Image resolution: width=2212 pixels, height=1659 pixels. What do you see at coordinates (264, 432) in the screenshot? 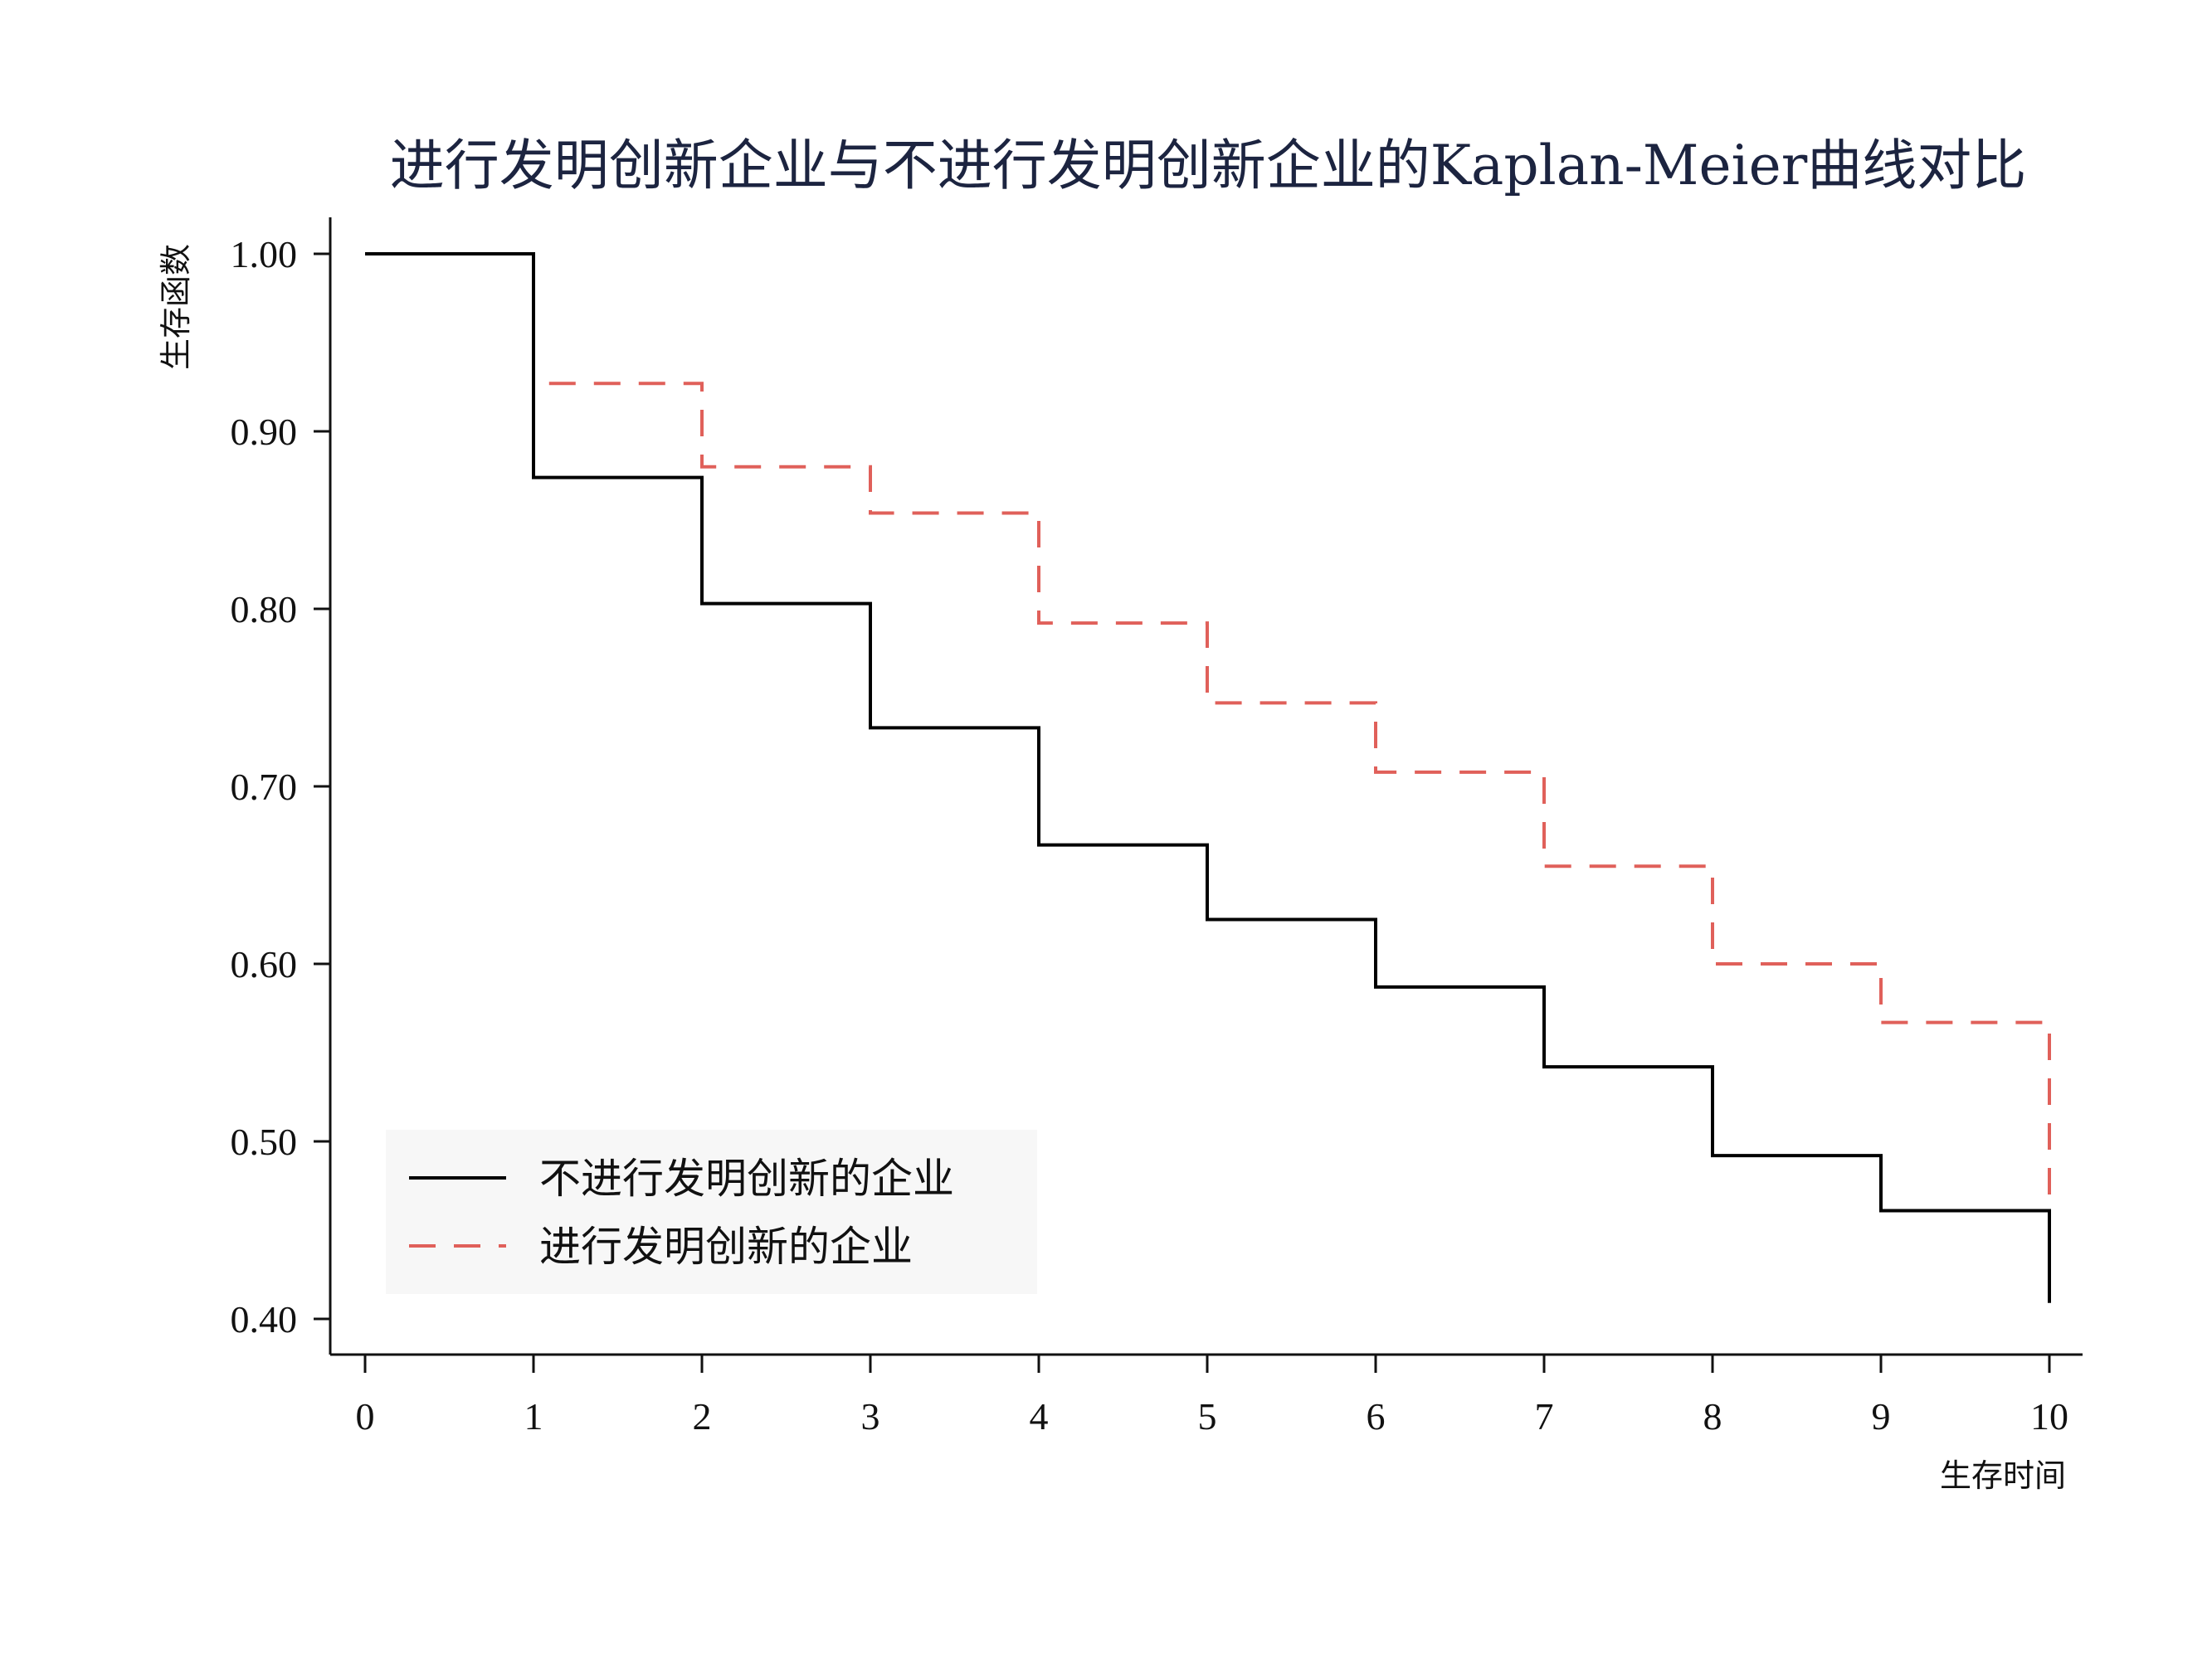
I see `y-tick-label: 0.90` at bounding box center [264, 432].